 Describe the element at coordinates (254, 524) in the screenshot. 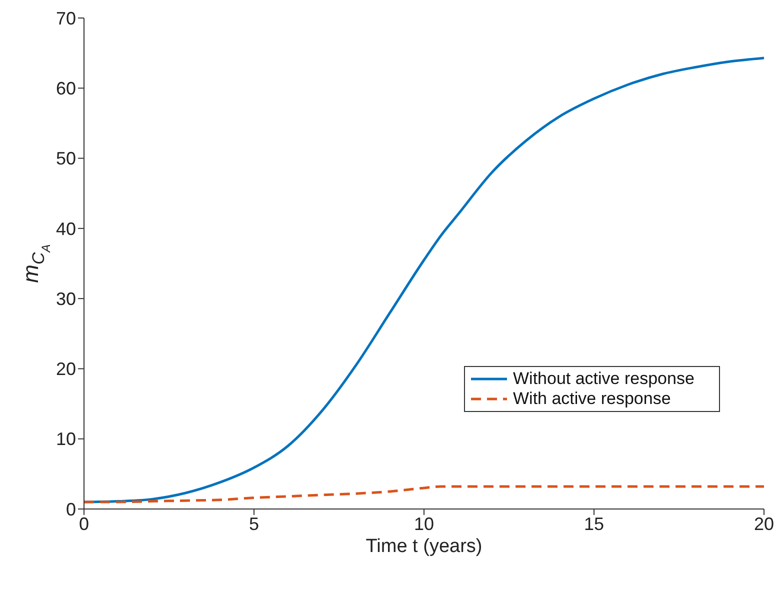

I see `x-tick-label: 5` at that location.